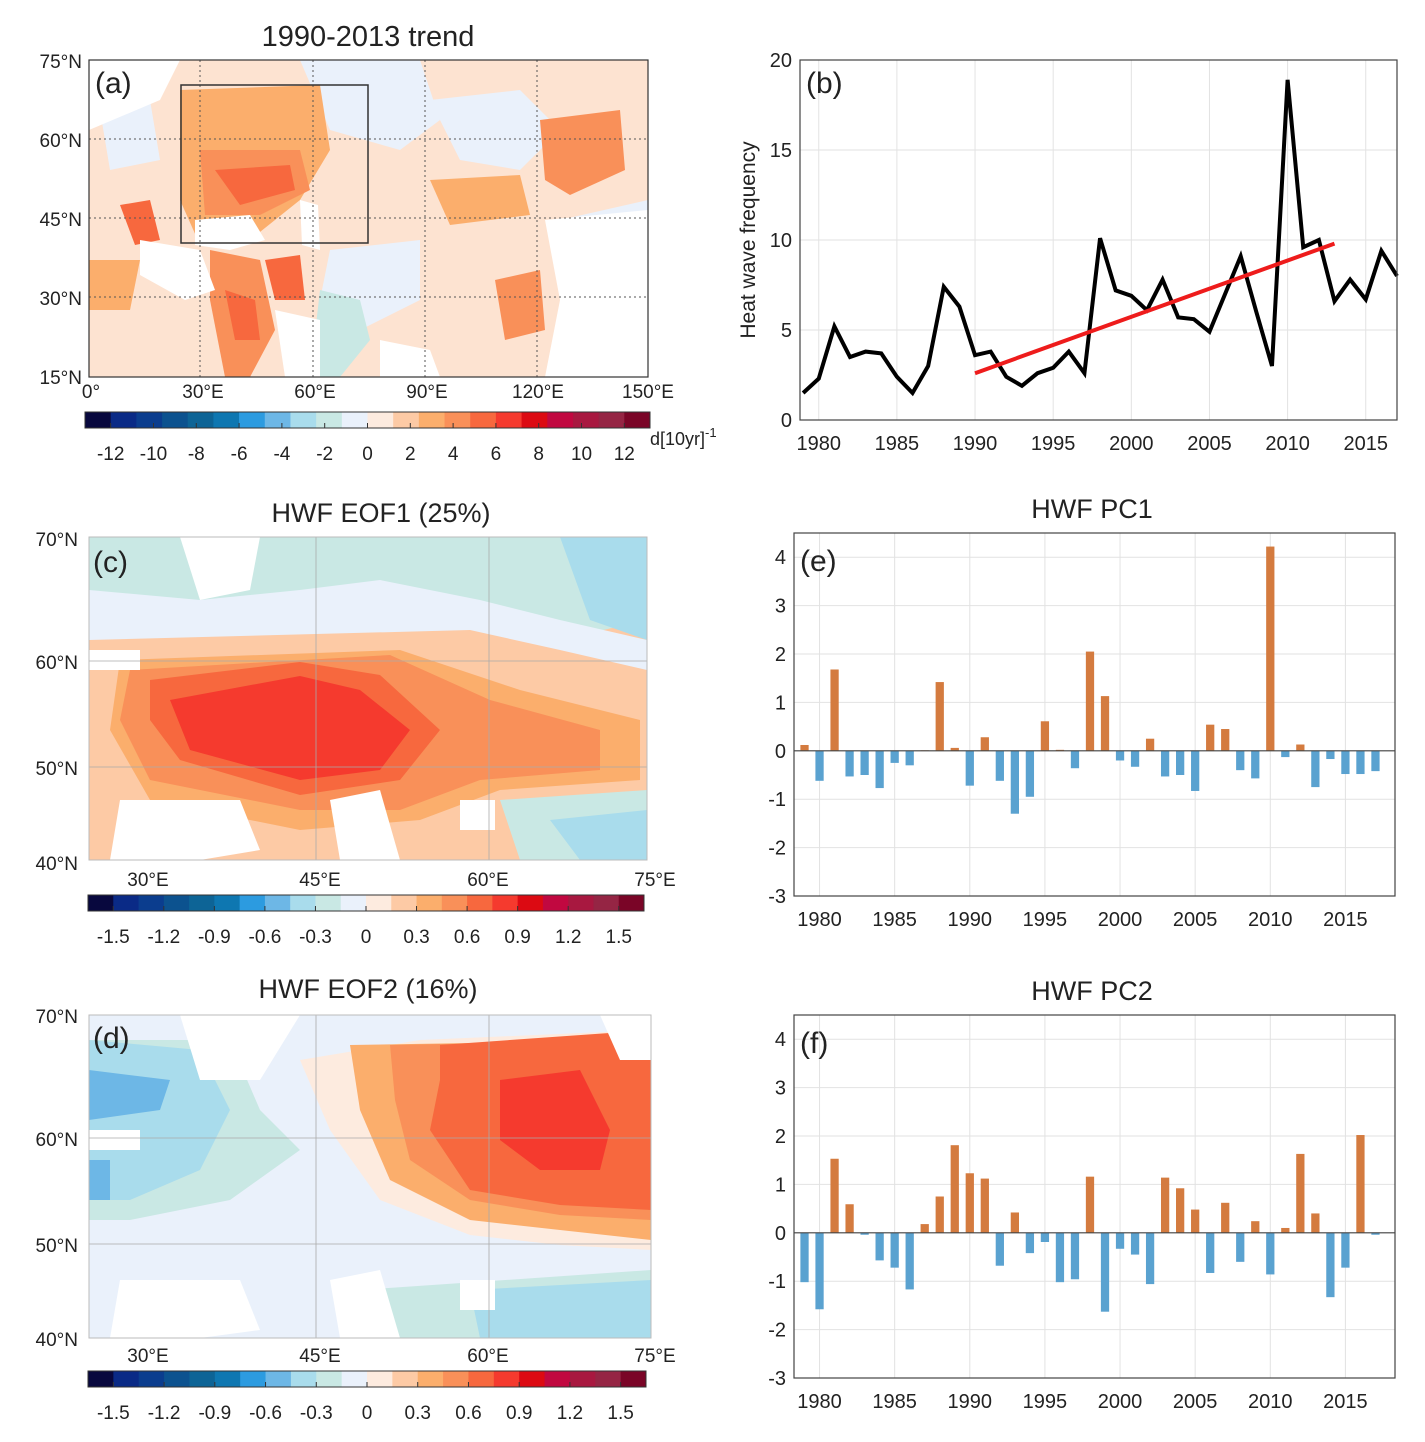 This screenshot has width=1425, height=1442. Describe the element at coordinates (1045, 1402) in the screenshot. I see `x-tick-label: 1995` at that location.